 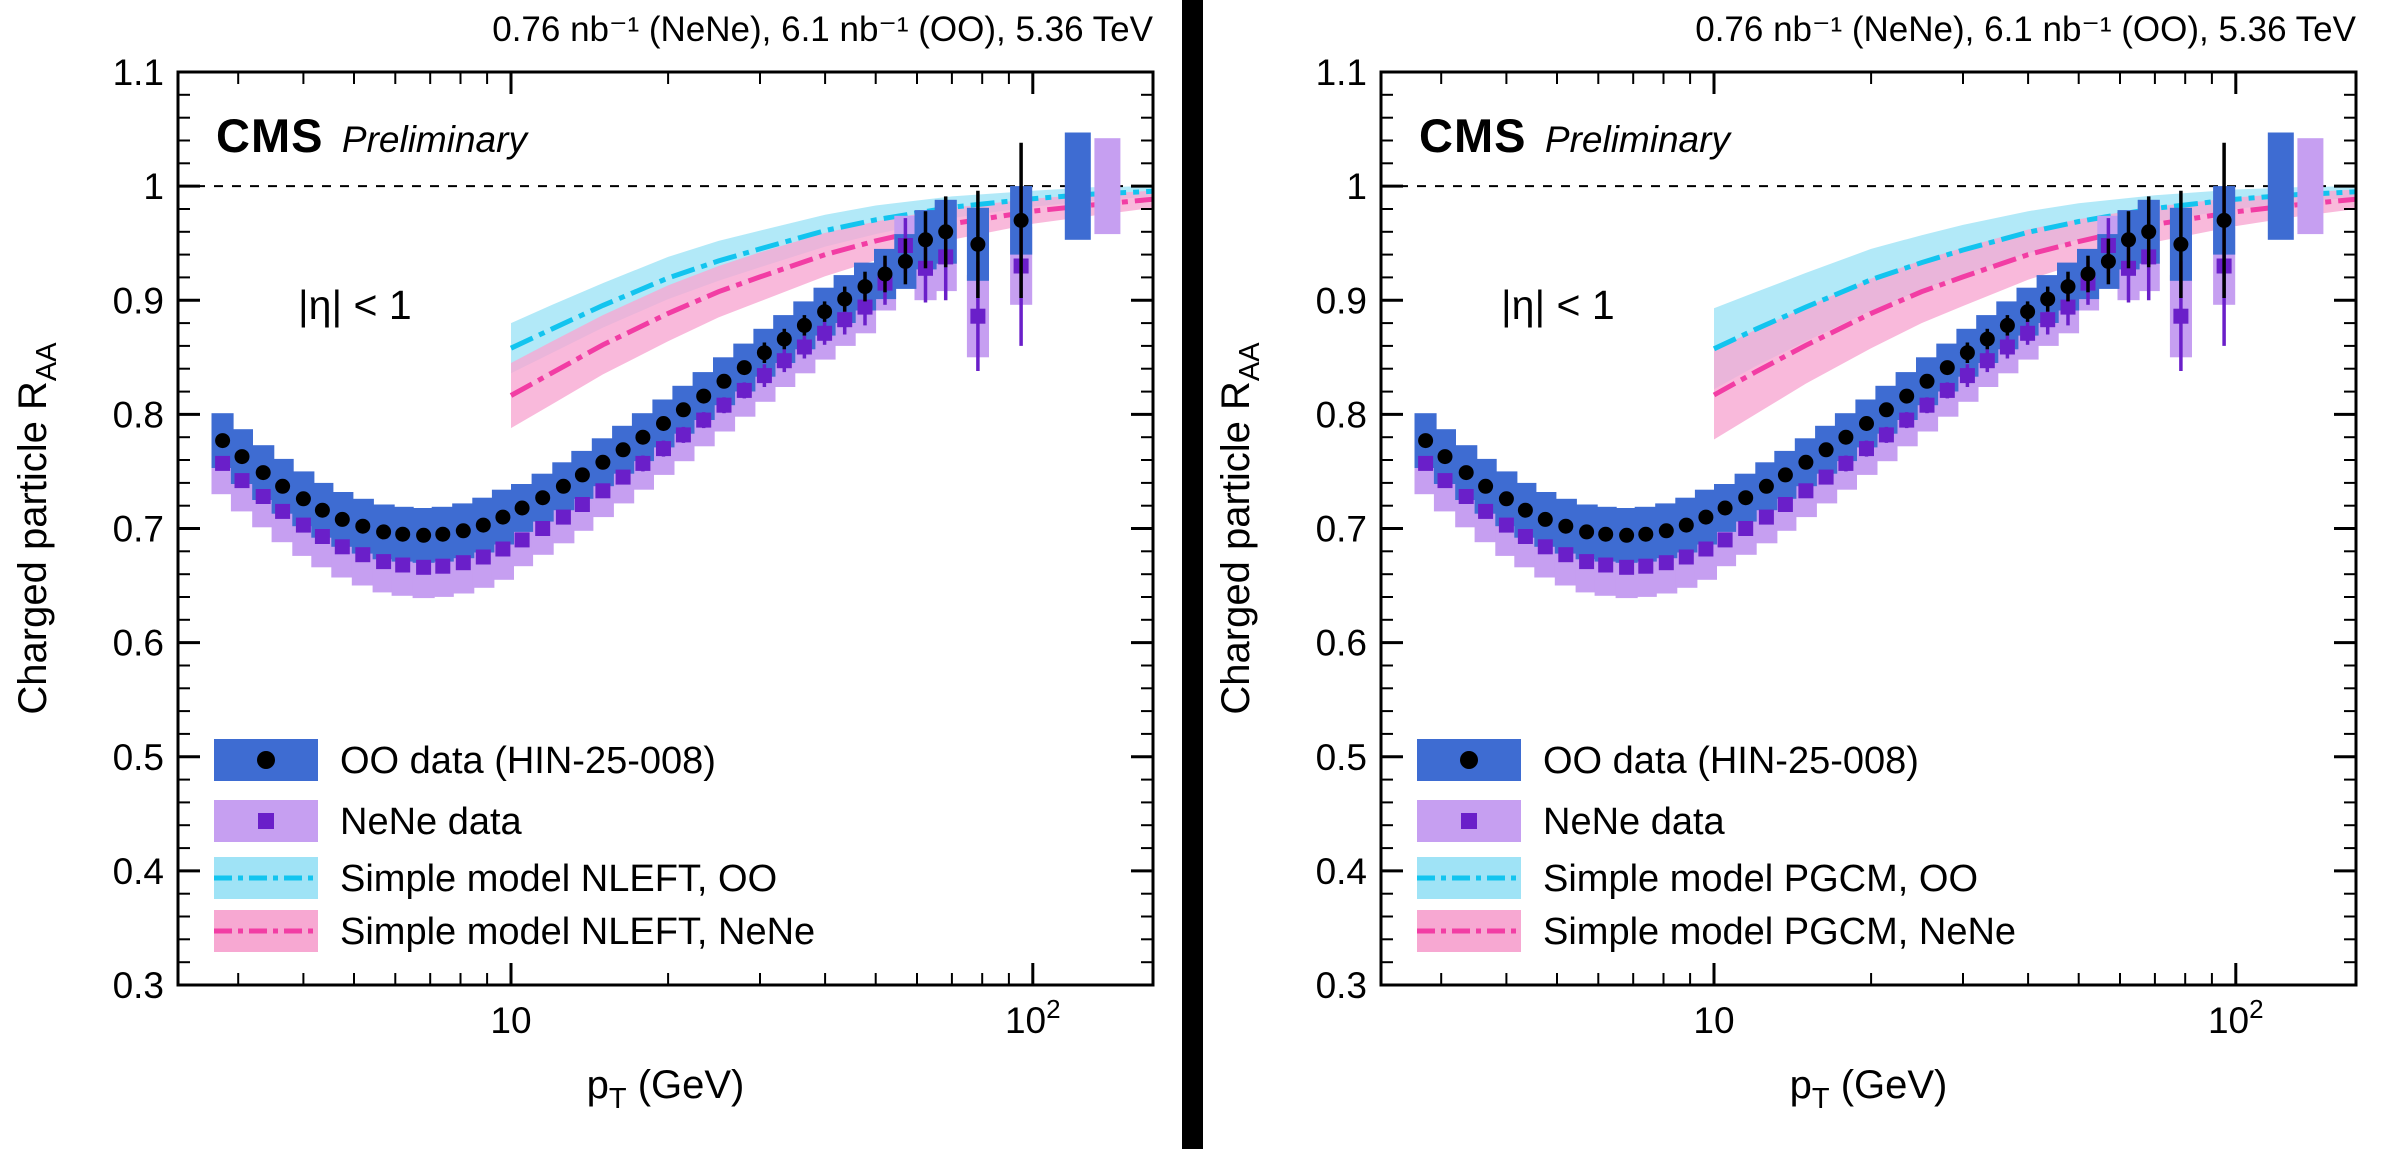 What do you see at coordinates (558, 879) in the screenshot?
I see `svg-text: Simple model NLEFT, OO` at bounding box center [558, 879].